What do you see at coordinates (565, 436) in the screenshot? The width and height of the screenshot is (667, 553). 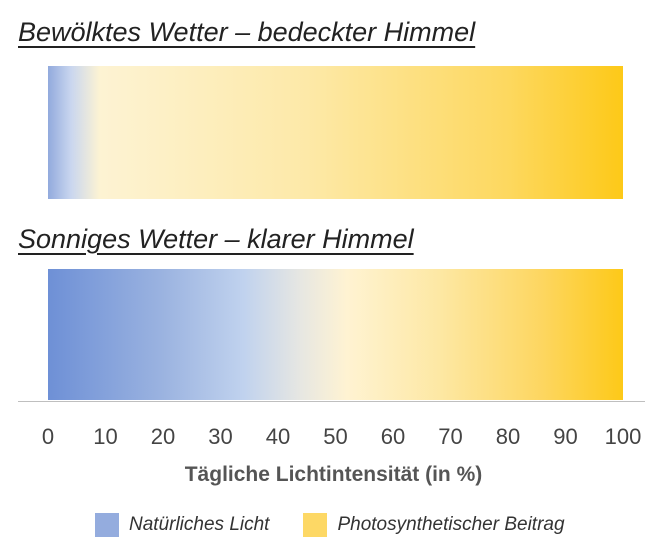 I see `x-tick-label: 90` at bounding box center [565, 436].